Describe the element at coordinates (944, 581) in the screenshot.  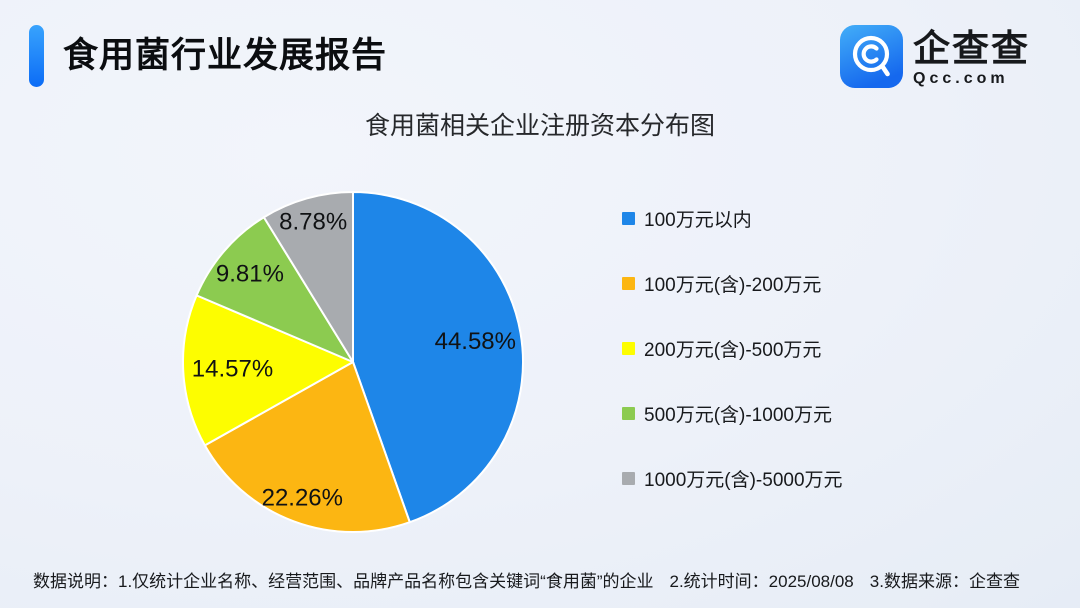
I see `footer-note-3: 3.数据来源：企查查` at that location.